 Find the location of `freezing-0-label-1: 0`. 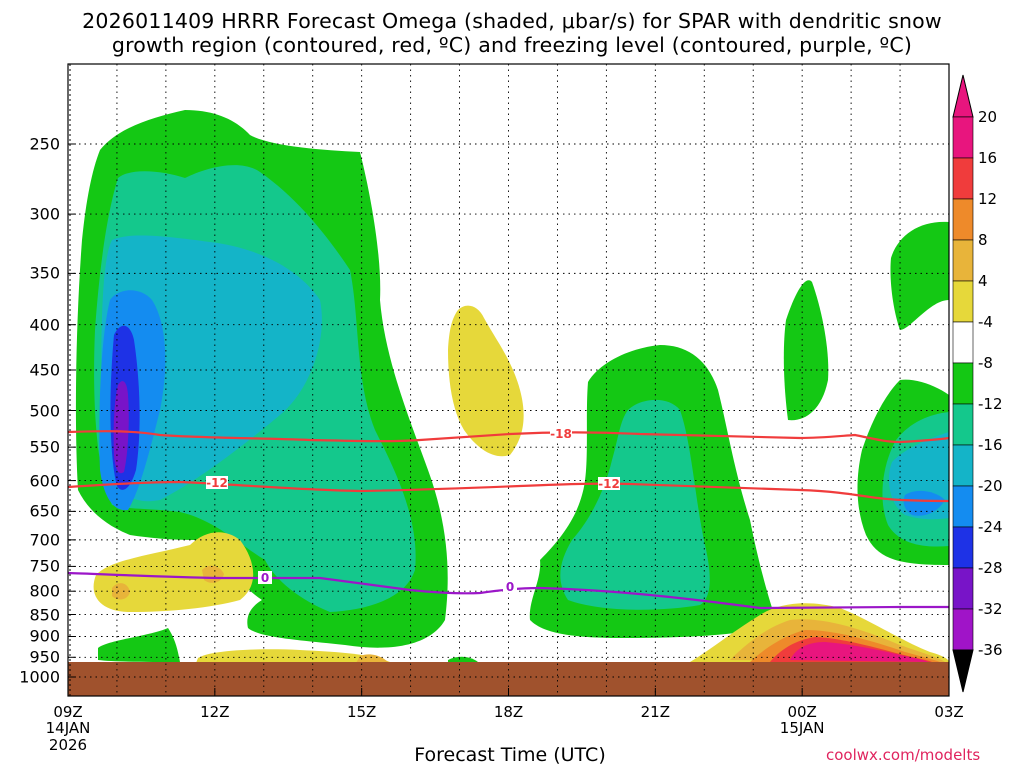

freezing-0-label-1: 0 is located at coordinates (265, 578).